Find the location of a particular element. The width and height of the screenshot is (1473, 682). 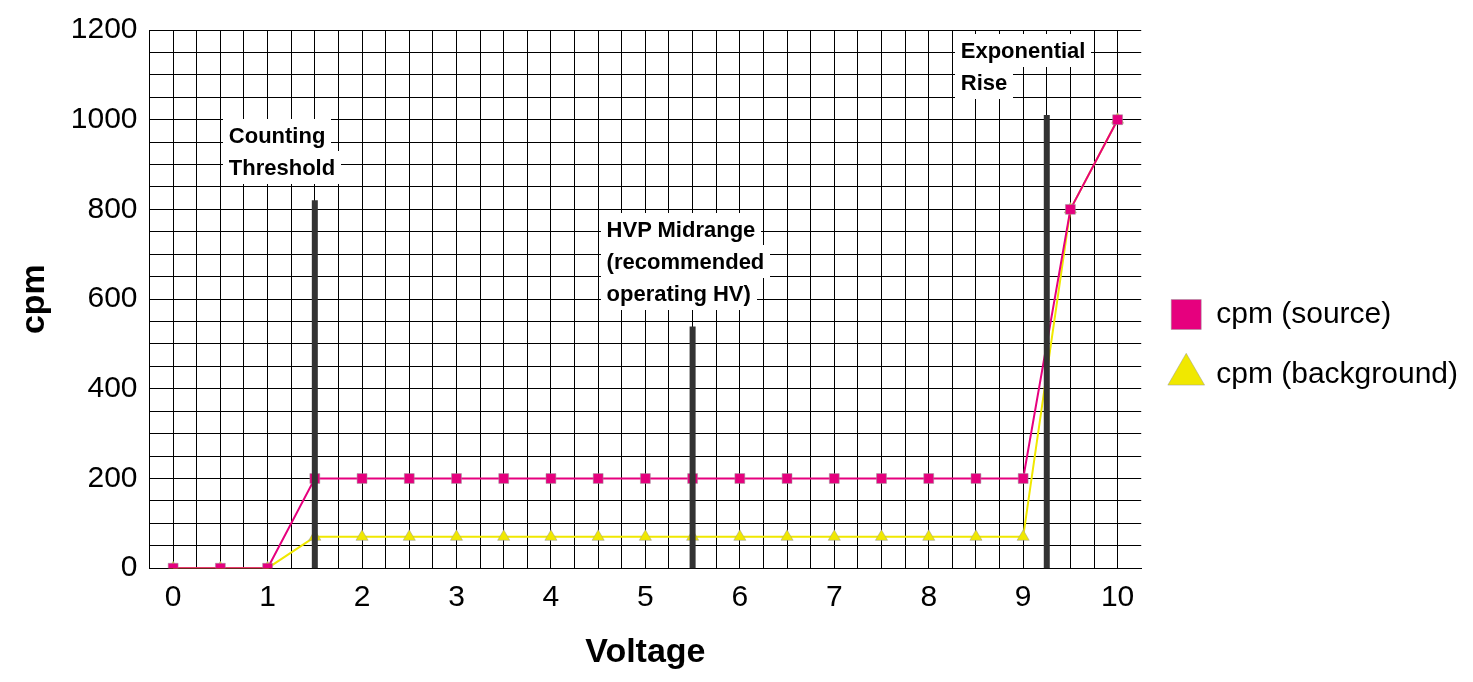

x-tick-label: 10 is located at coordinates (1117, 596).